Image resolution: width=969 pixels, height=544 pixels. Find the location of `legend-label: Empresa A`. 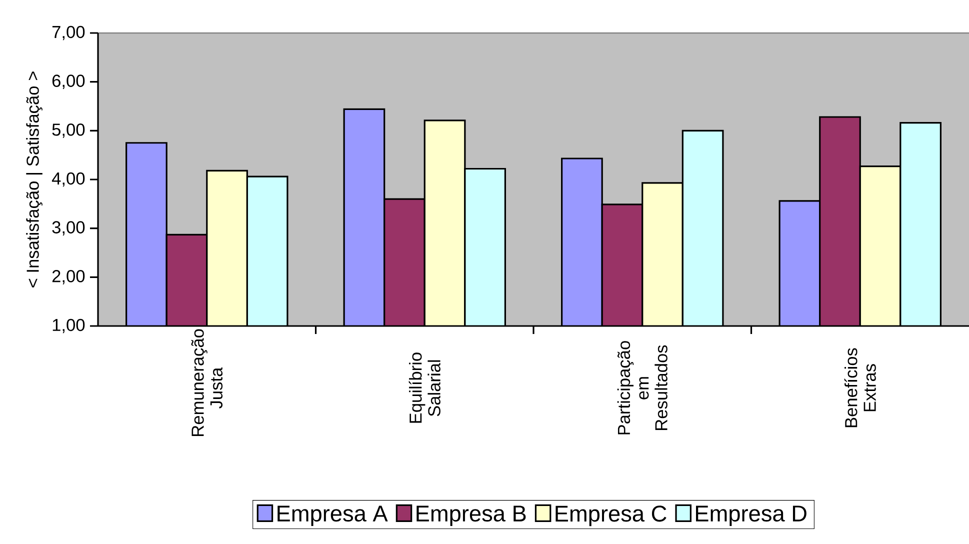

legend-label: Empresa A is located at coordinates (333, 516).